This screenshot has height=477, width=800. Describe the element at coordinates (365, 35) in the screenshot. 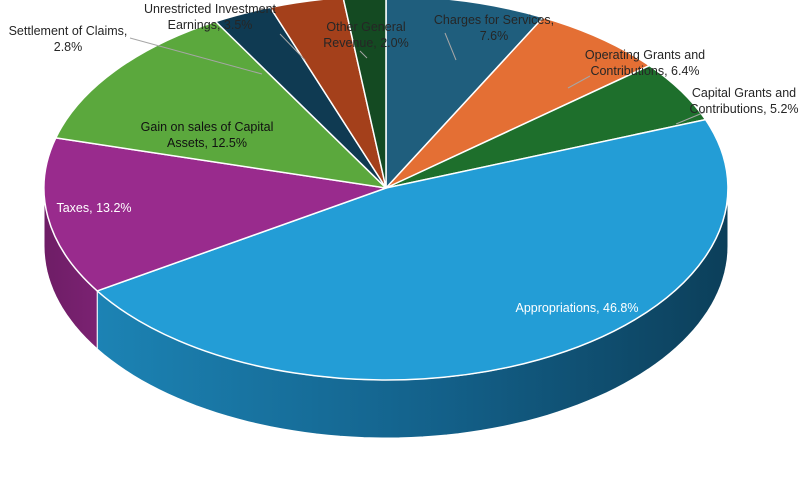

I see `label-other-general-revenue: Other General Revenue, 2.0%` at that location.